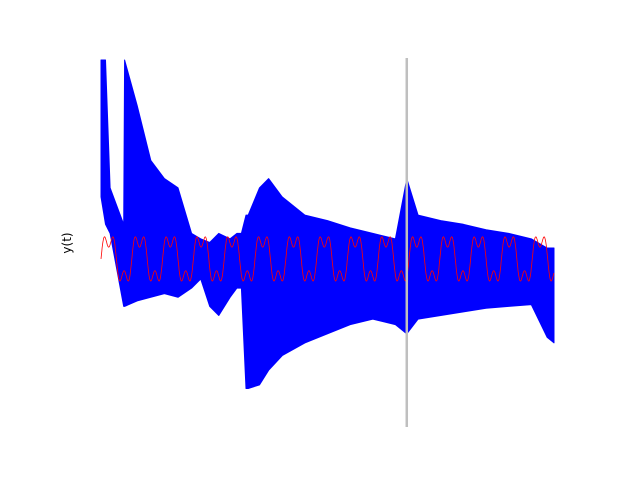 This screenshot has height=480, width=640. I want to click on reference-line, so click(327, 259).